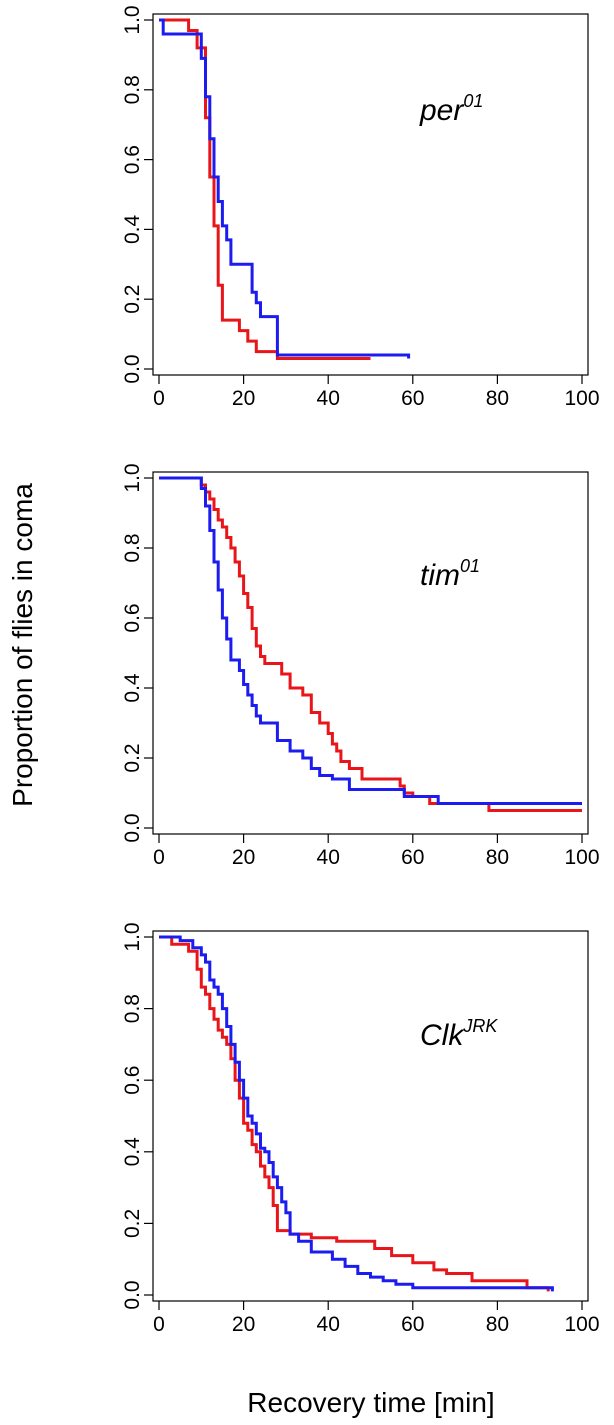 This screenshot has width=614, height=1425. What do you see at coordinates (265, 189) in the screenshot?
I see `series-line-red` at bounding box center [265, 189].